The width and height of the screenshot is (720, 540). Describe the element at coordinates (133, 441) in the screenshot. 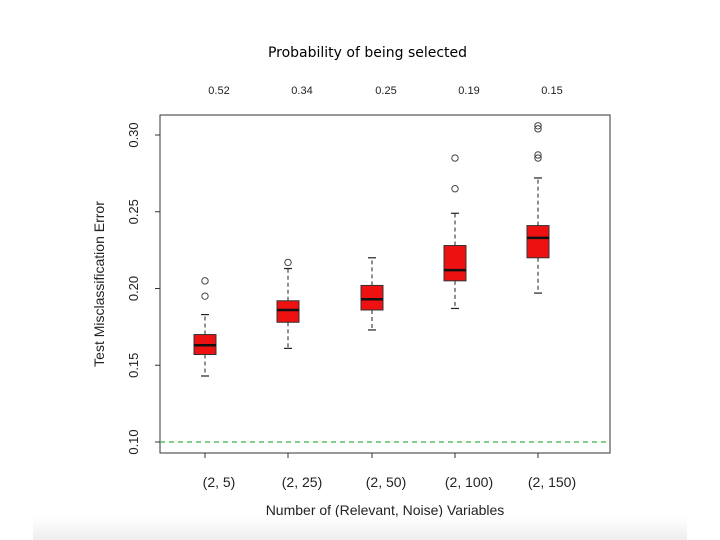

I see `y-tick-label: 0.10` at that location.